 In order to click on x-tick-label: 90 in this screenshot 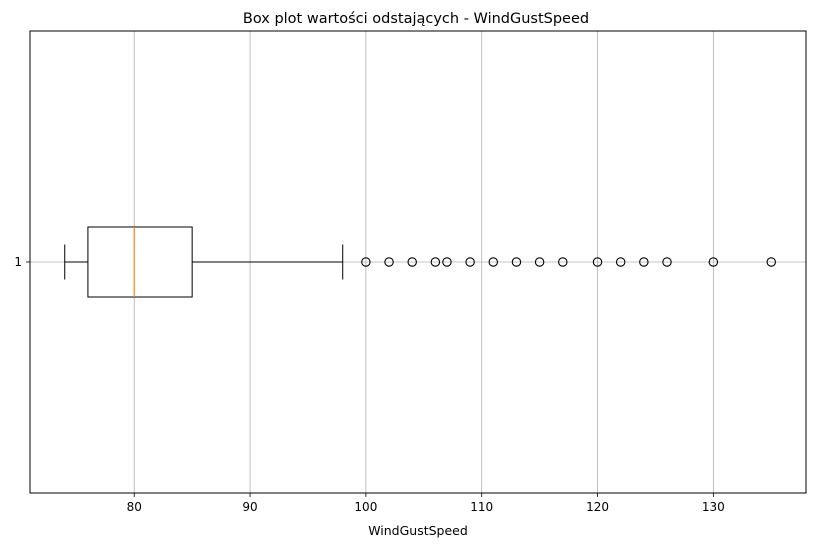, I will do `click(249, 507)`.